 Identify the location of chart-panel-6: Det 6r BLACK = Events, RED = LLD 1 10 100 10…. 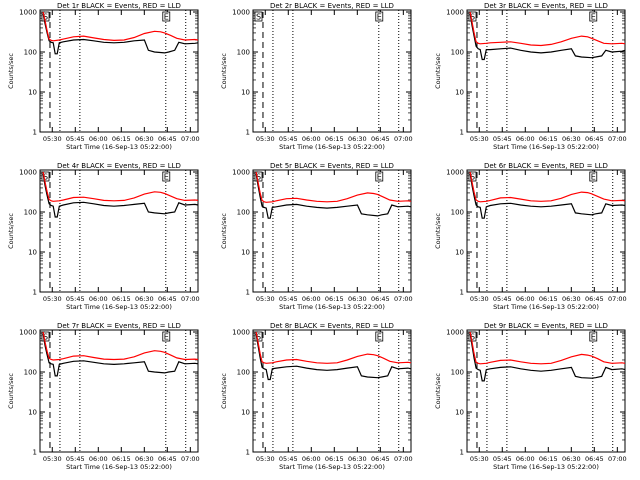
(530, 236).